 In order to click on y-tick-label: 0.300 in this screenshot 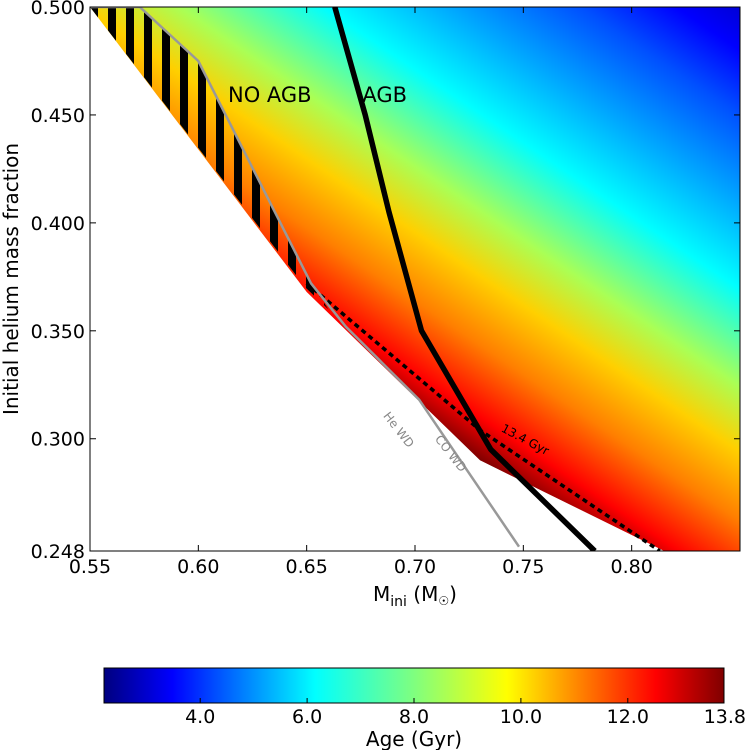, I will do `click(58, 440)`.